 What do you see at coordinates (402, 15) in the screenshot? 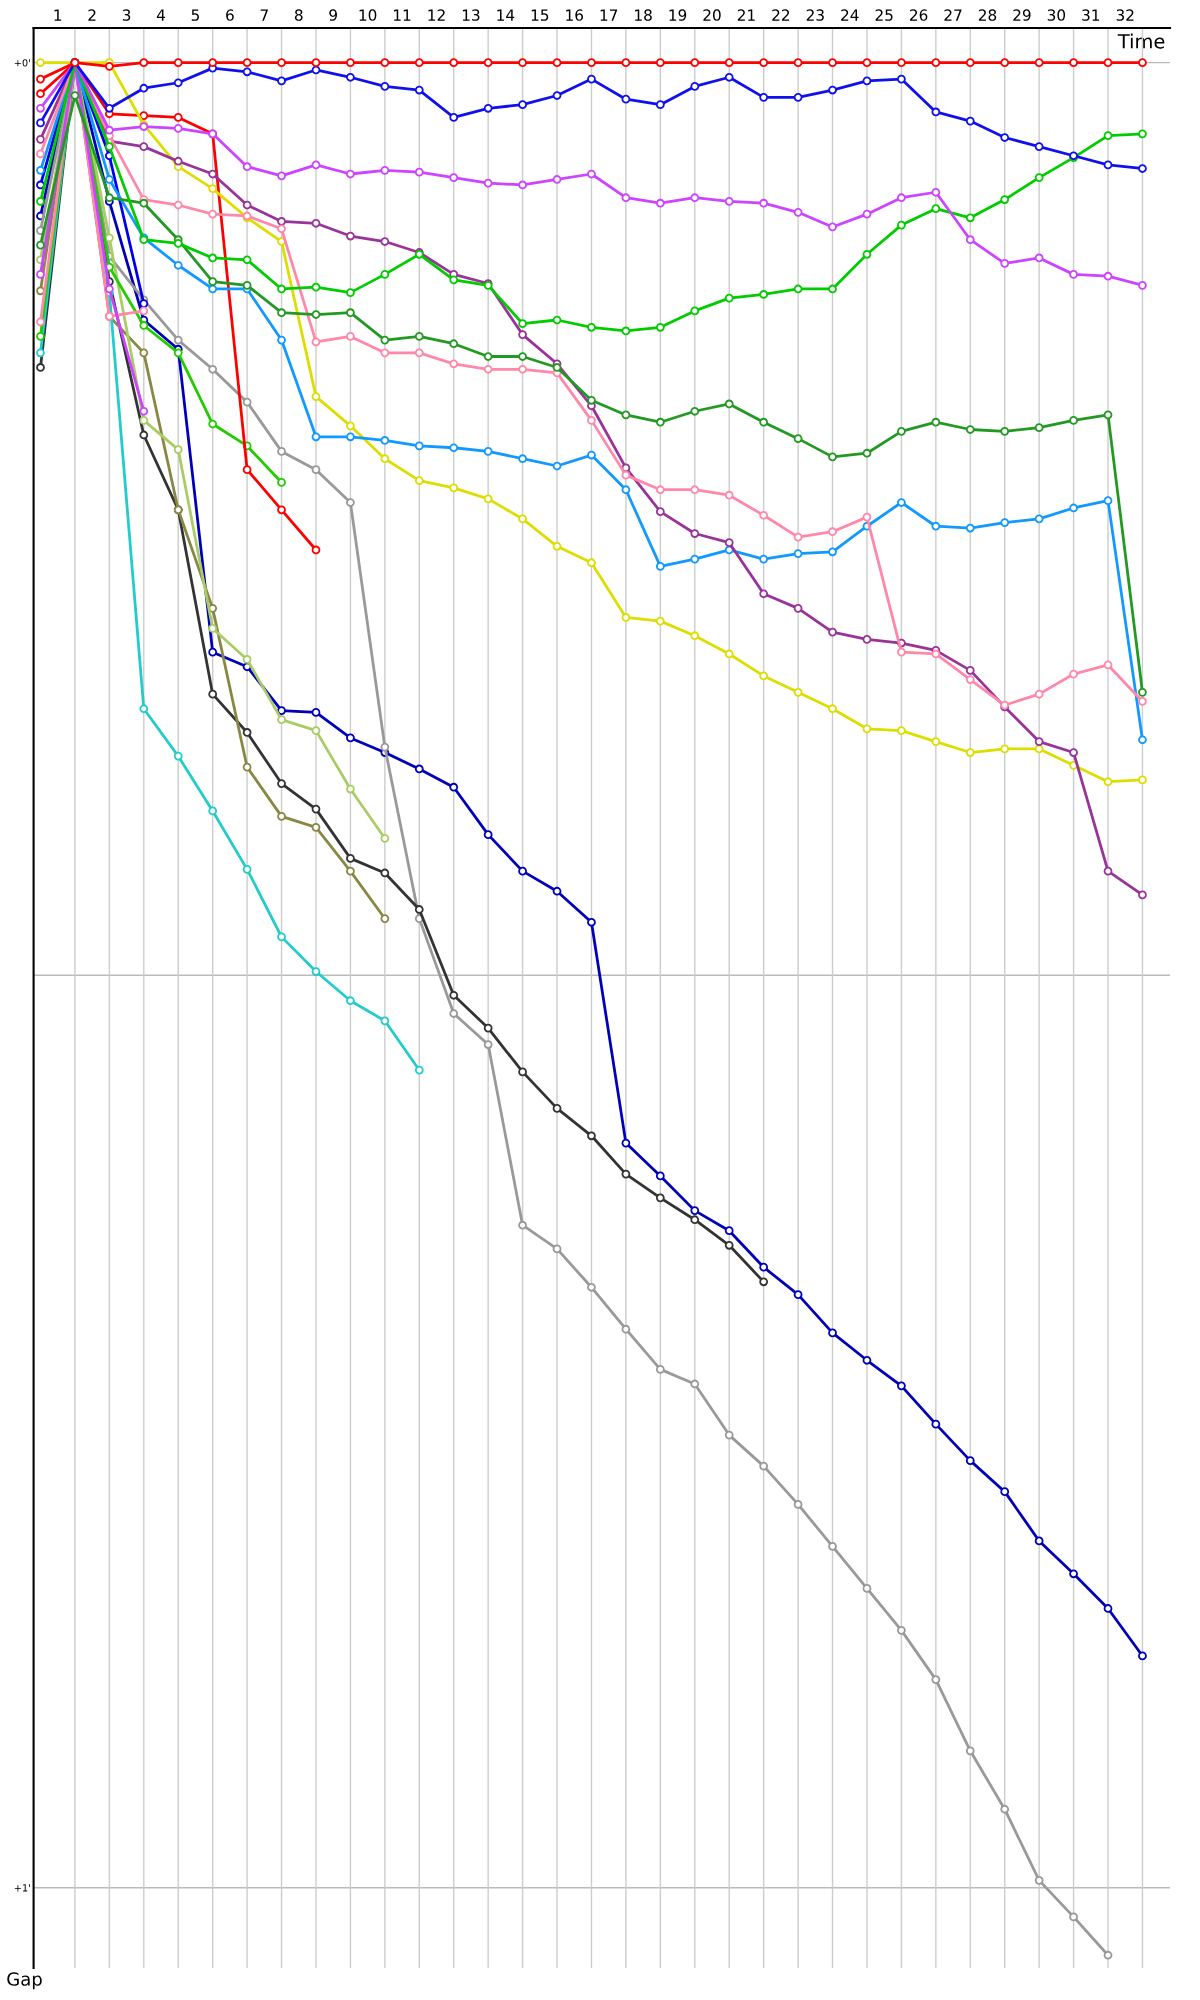
I see `x-tick-label: 11` at bounding box center [402, 15].